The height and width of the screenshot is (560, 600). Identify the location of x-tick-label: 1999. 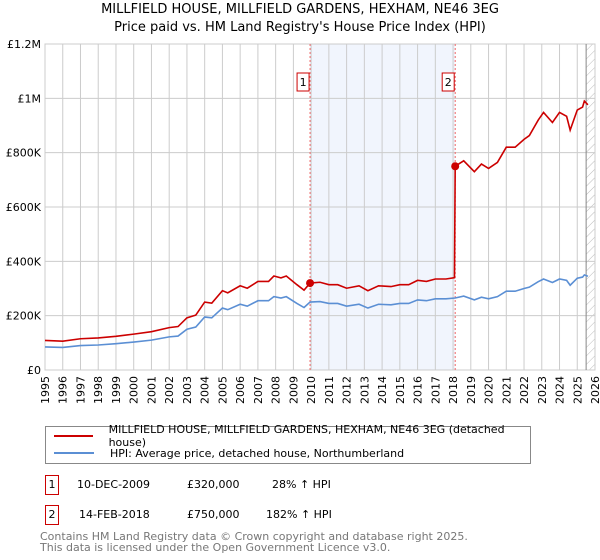
(116, 390).